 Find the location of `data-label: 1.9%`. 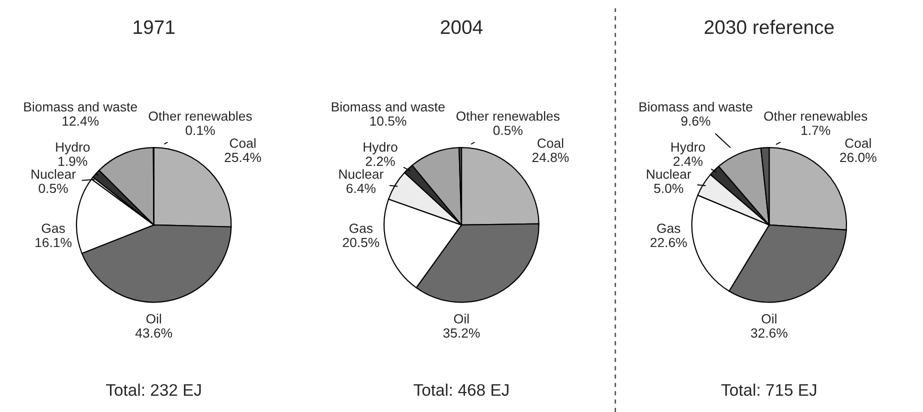

data-label: 1.9% is located at coordinates (73, 161).